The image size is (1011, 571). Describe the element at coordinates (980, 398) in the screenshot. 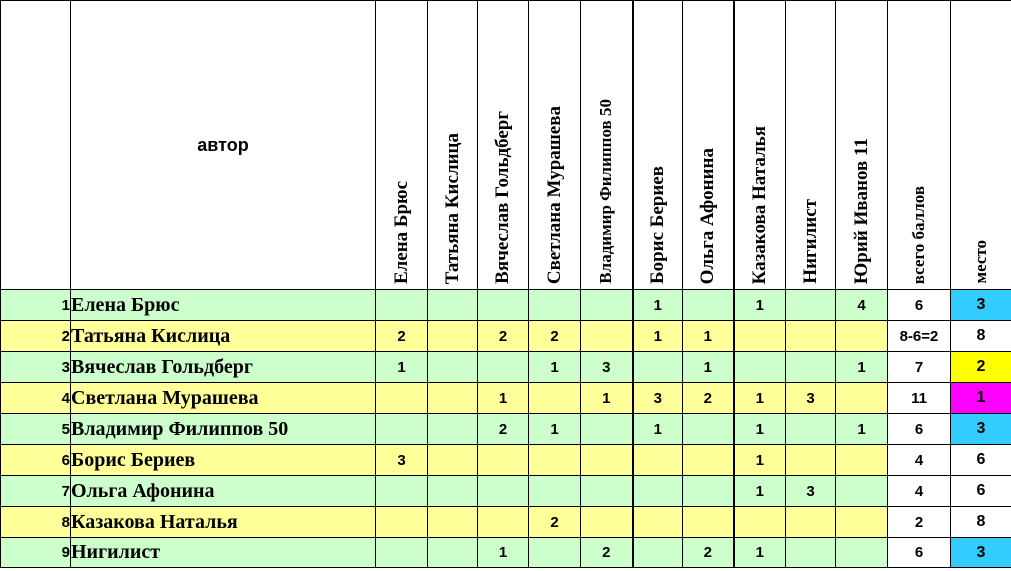

I see `place-cell: 1` at that location.